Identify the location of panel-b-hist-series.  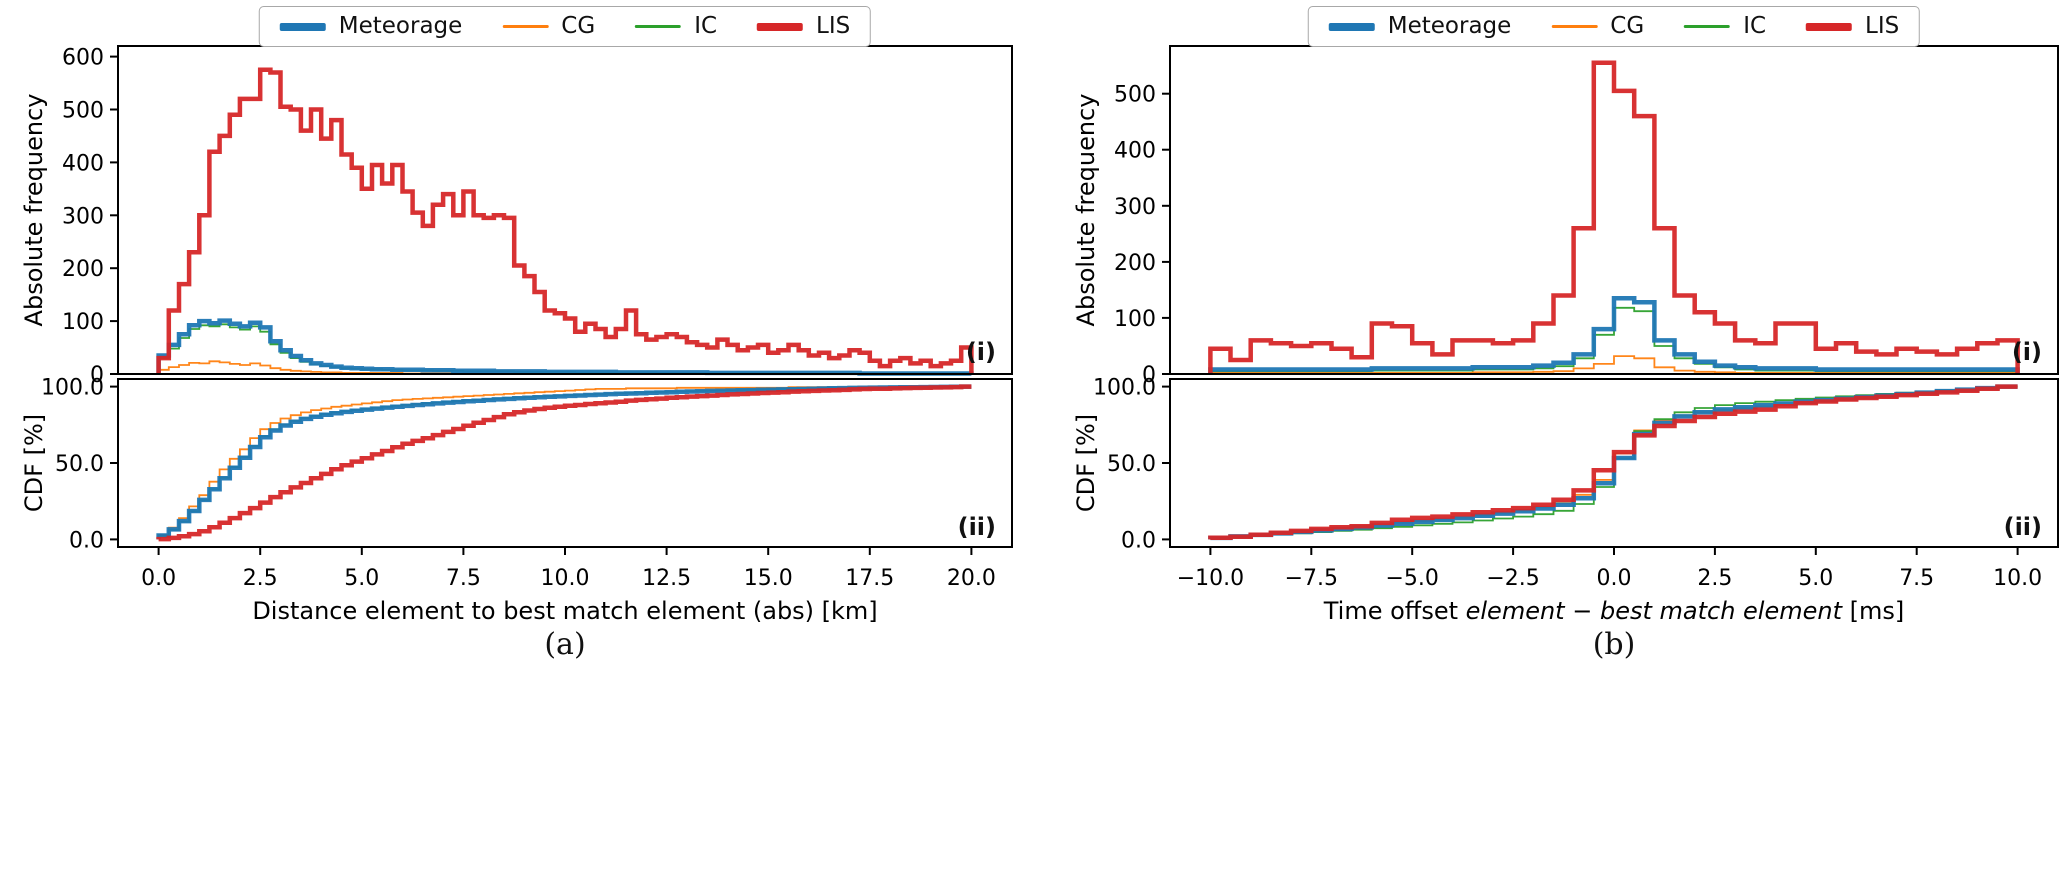
(1614, 217).